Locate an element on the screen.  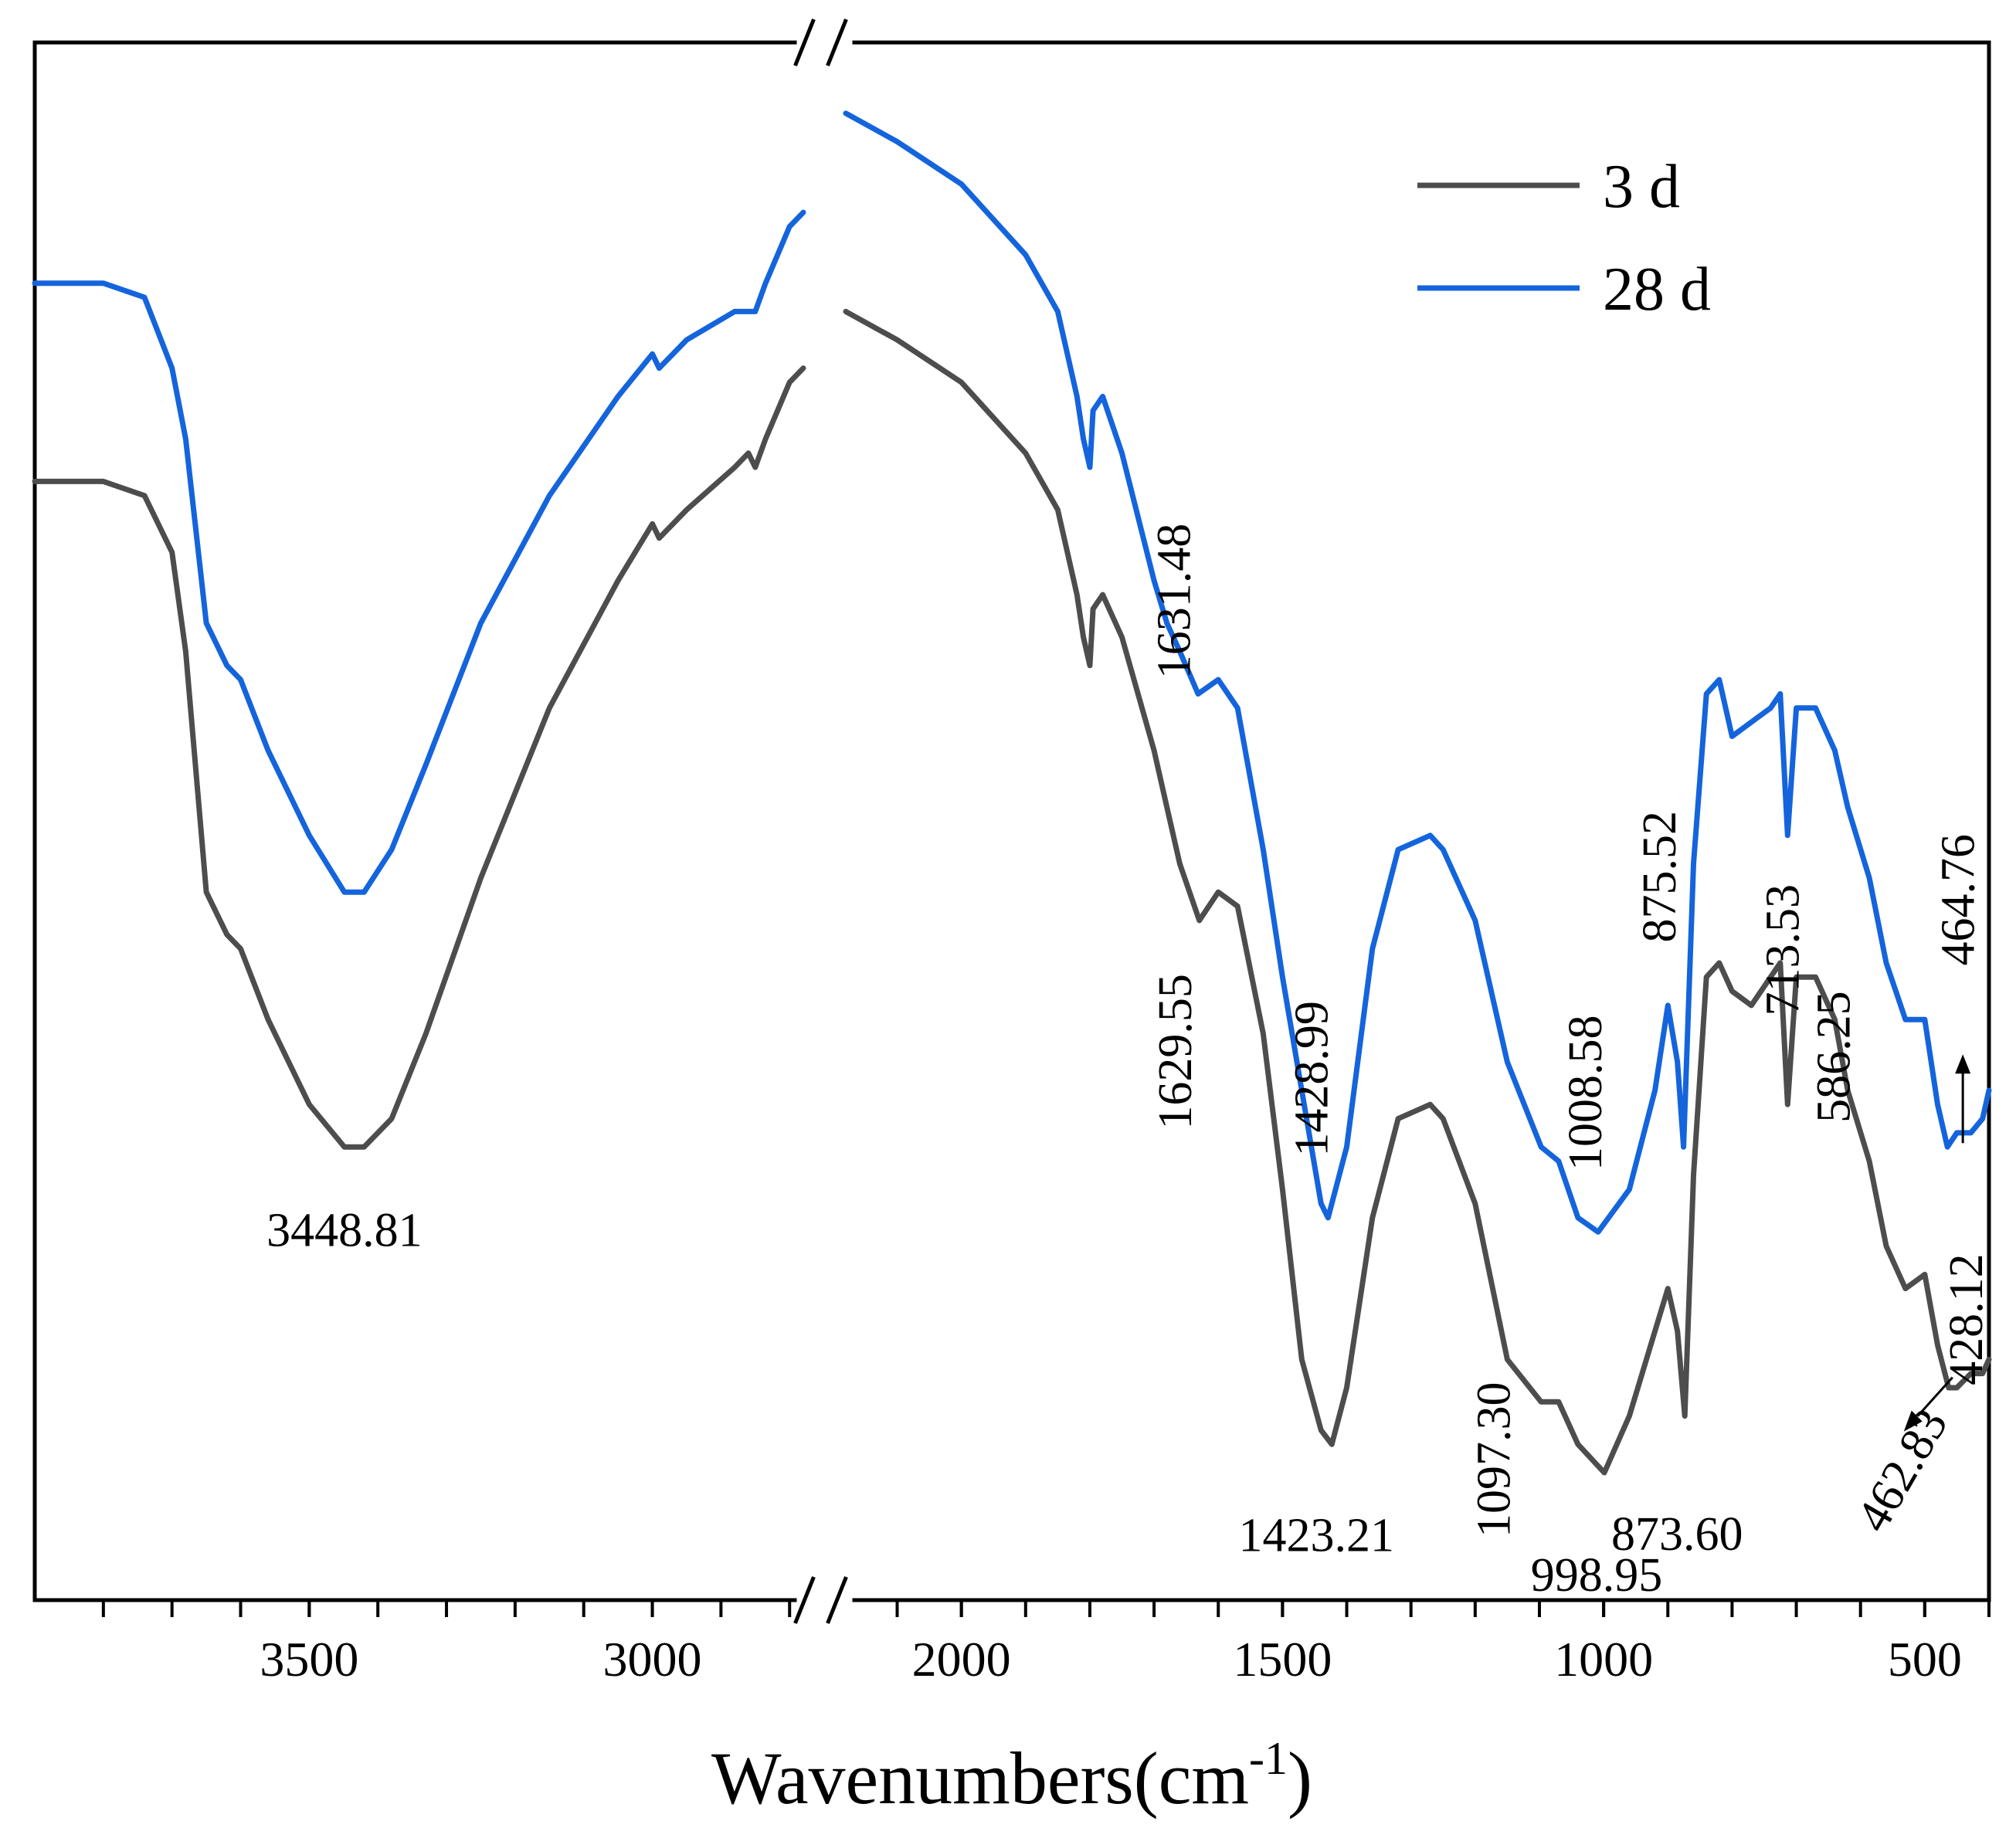
legend: 3 d 28 d is located at coordinates (1564, 239).